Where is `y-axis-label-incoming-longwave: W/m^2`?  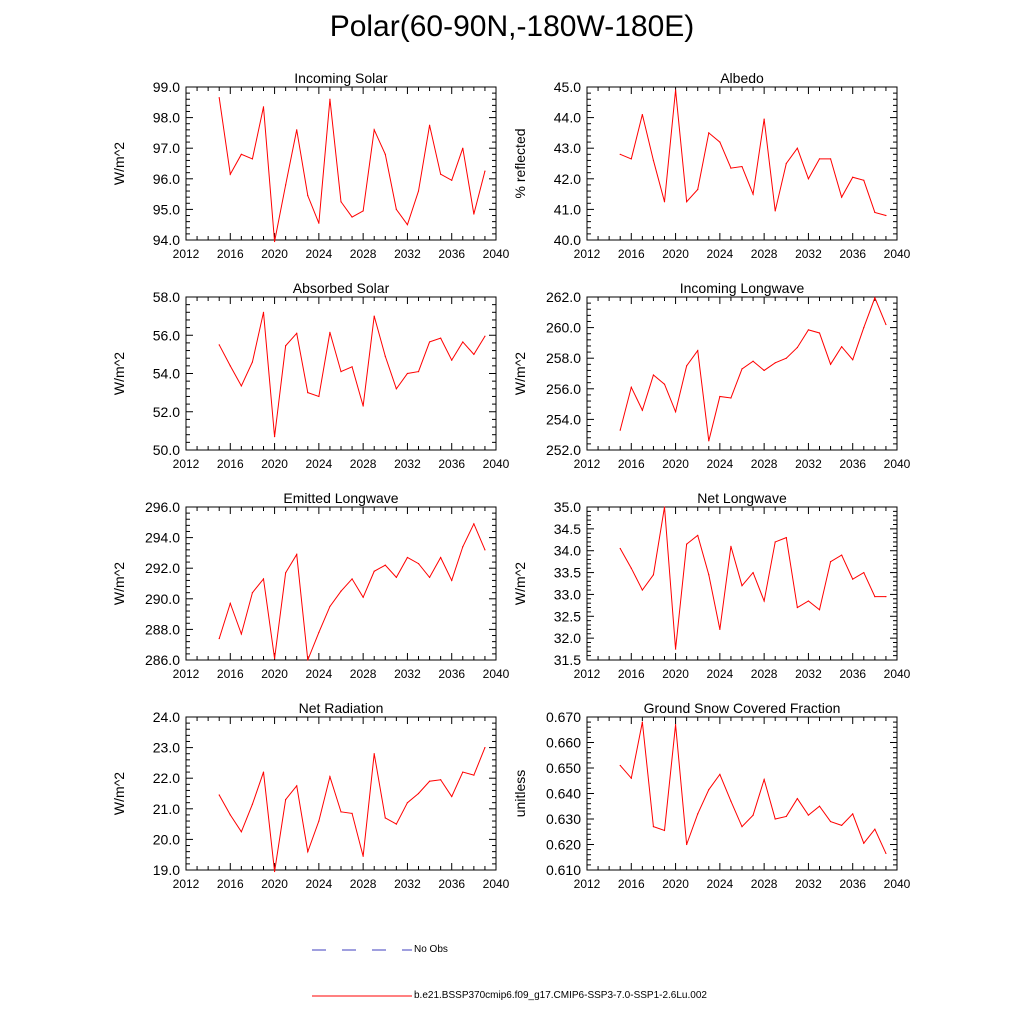 y-axis-label-incoming-longwave: W/m^2 is located at coordinates (520, 373).